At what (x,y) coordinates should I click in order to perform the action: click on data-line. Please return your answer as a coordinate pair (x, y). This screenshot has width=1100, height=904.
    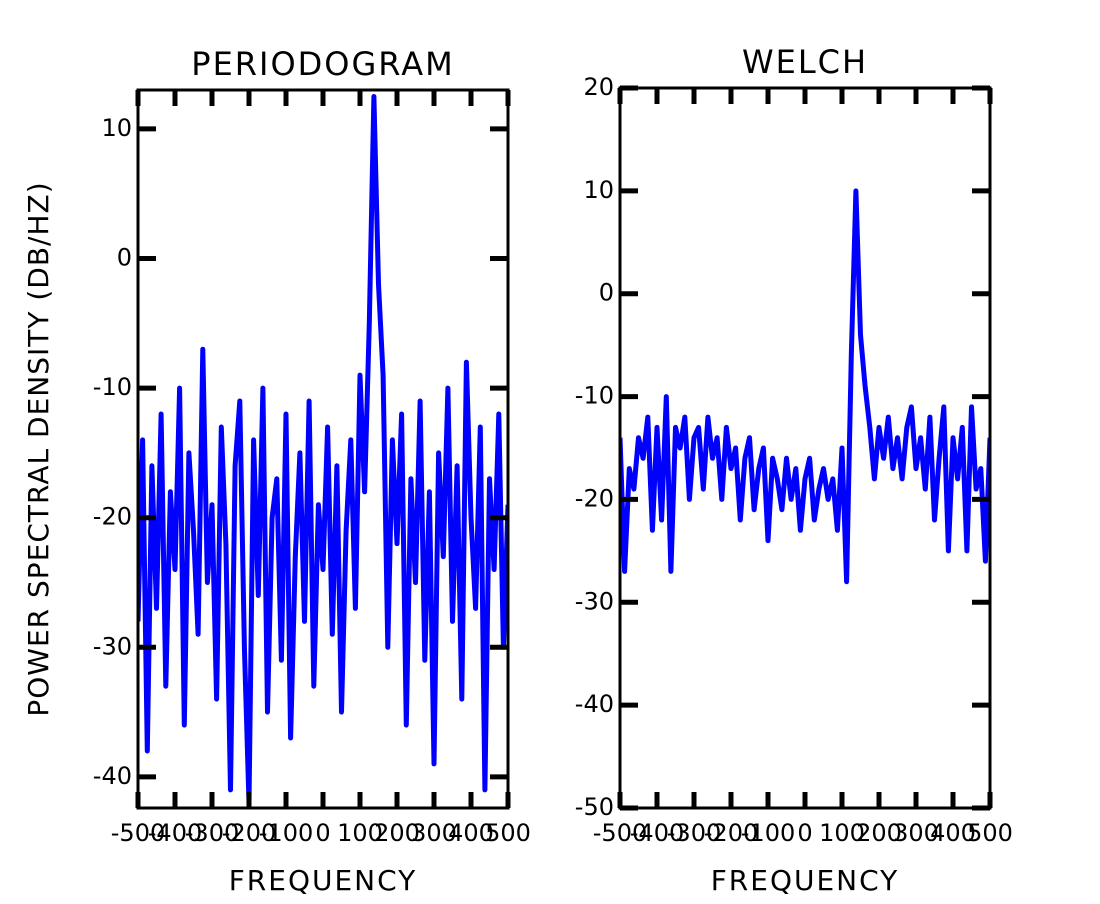
    Looking at the image, I should click on (805, 386).